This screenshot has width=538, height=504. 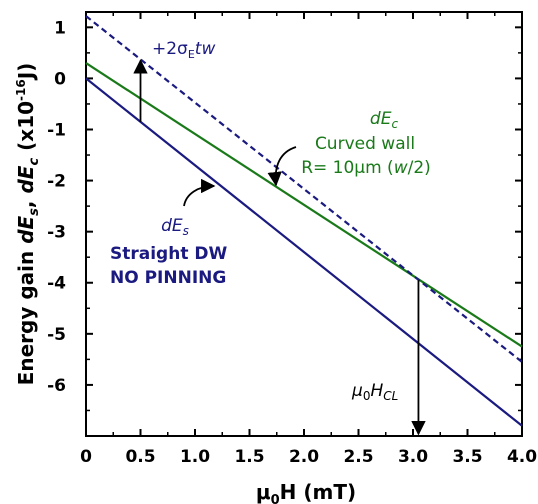 What do you see at coordinates (195, 457) in the screenshot?
I see `x-tick-label: 1.0` at bounding box center [195, 457].